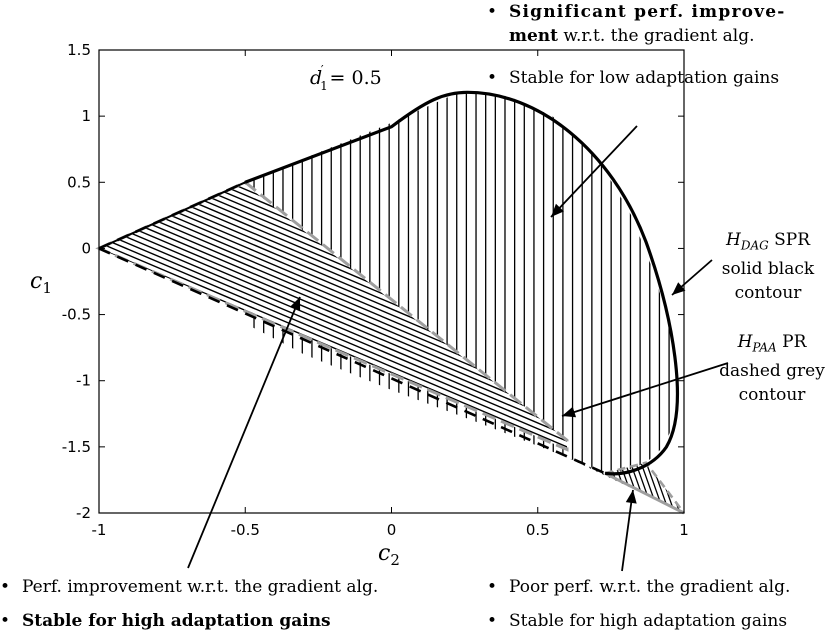 This screenshot has height=643, width=831. What do you see at coordinates (791, 342) in the screenshot?
I see `note-text: PR` at bounding box center [791, 342].